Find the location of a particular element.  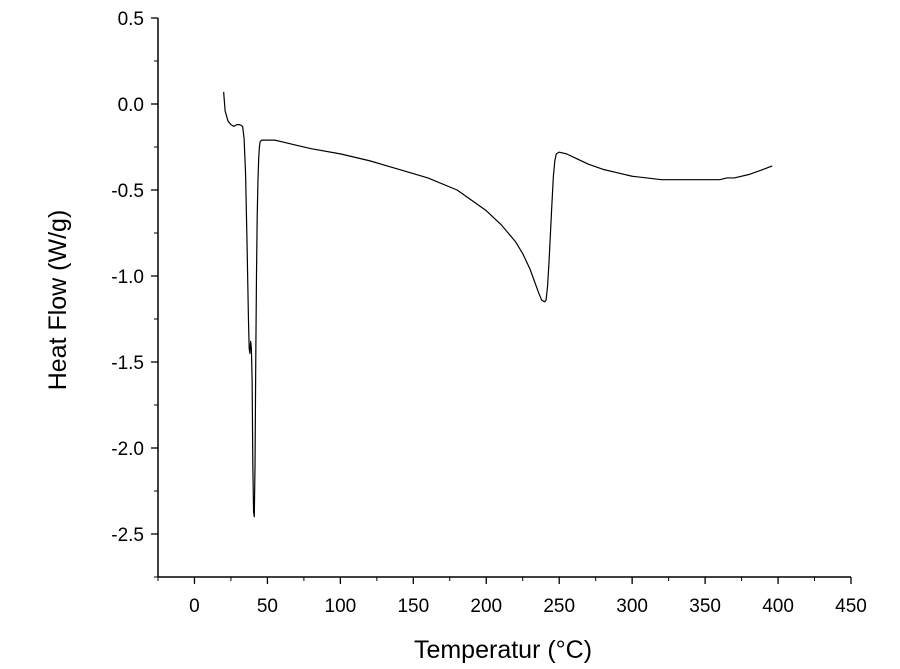

x-tick-label: 400 is located at coordinates (778, 606).